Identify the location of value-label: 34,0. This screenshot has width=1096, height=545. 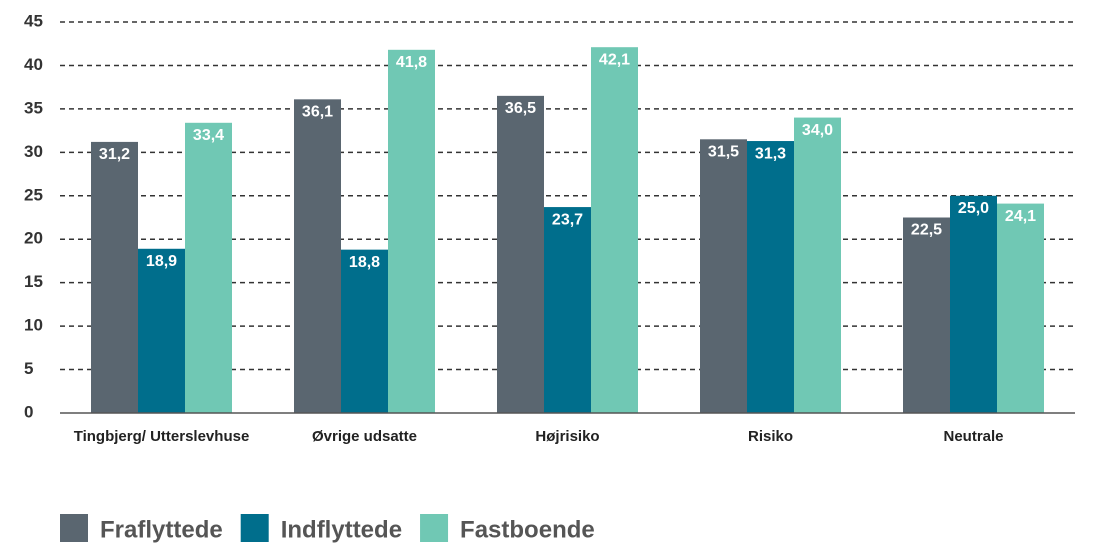
(817, 130).